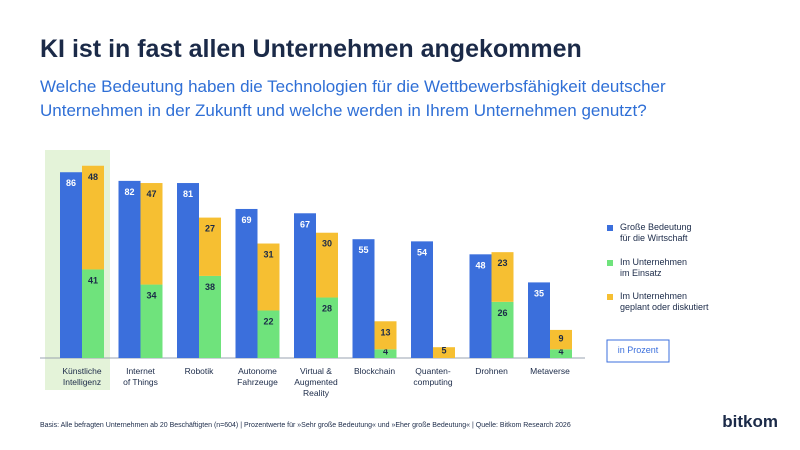  I want to click on x-tick-label: Virtual & Augmented Reality, so click(316, 382).